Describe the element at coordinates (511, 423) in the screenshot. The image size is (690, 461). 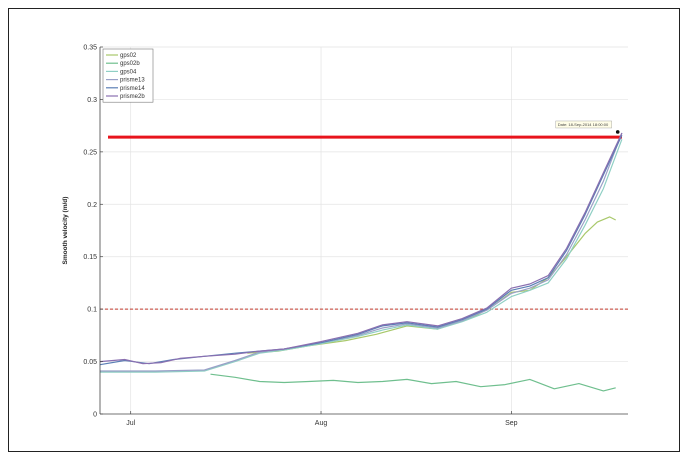
I see `x-tick-label: Sep` at that location.